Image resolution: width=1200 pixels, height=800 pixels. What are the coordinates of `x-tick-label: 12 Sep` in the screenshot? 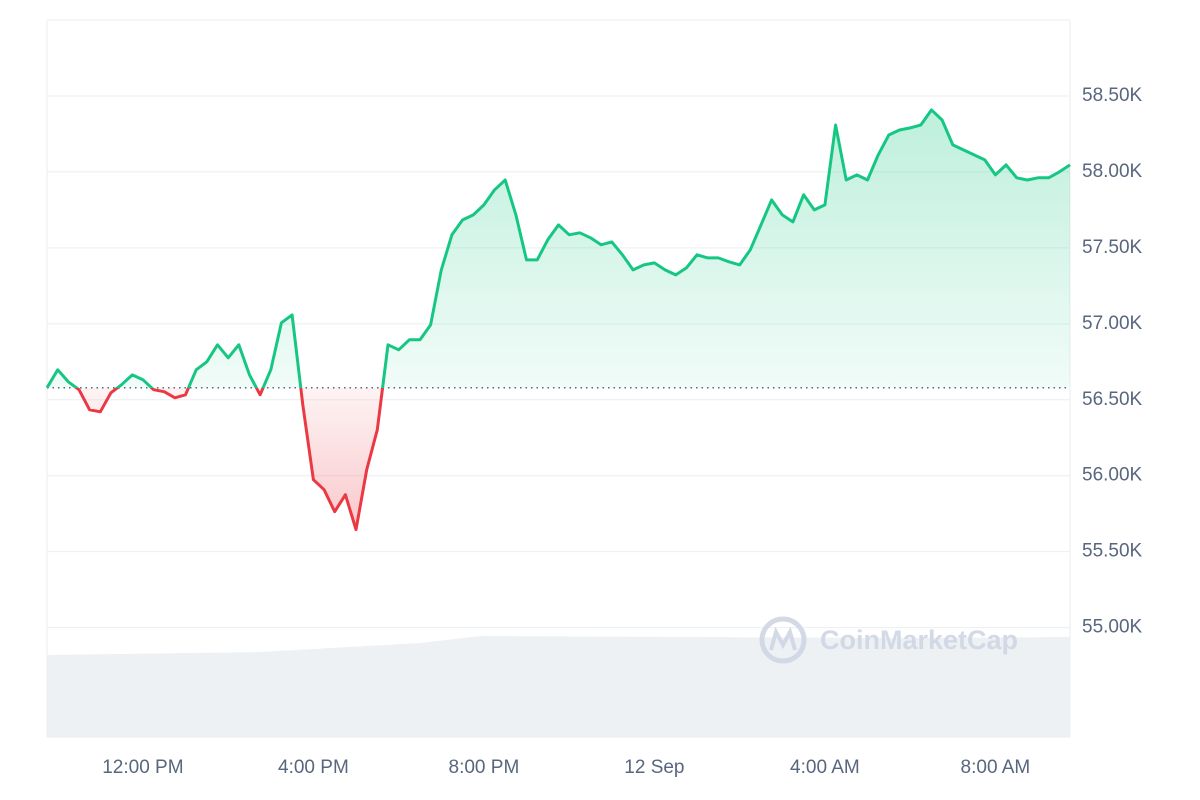 It's located at (654, 767).